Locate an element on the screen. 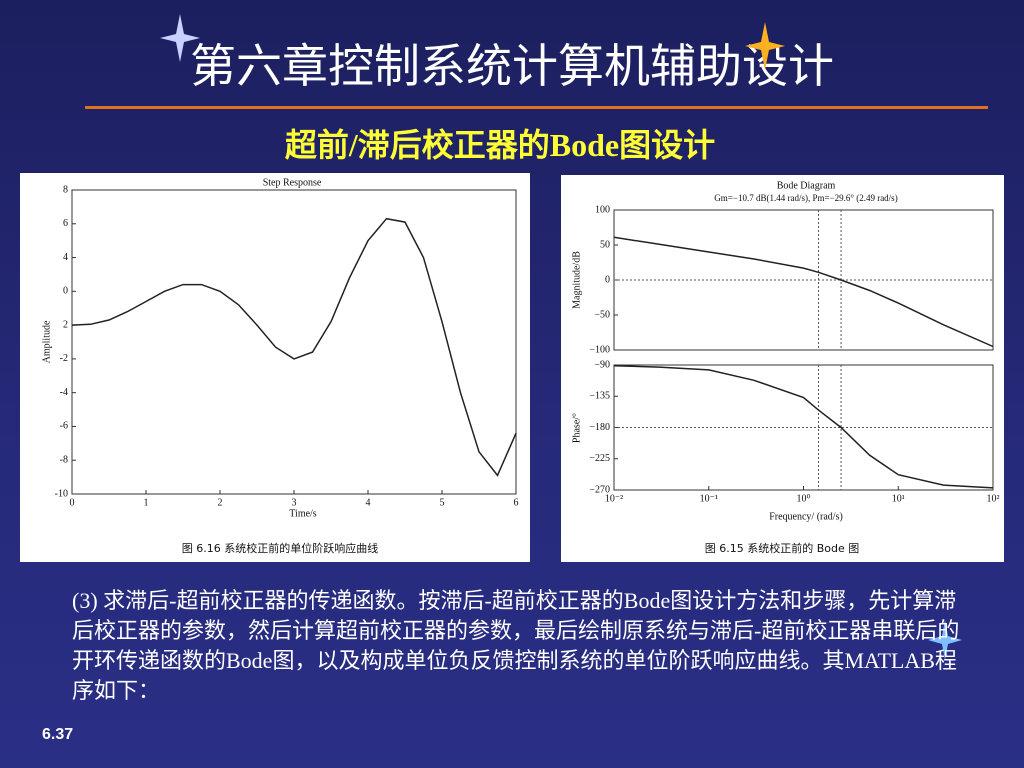 The image size is (1024, 768). y-tick-label: -6 is located at coordinates (64, 426).